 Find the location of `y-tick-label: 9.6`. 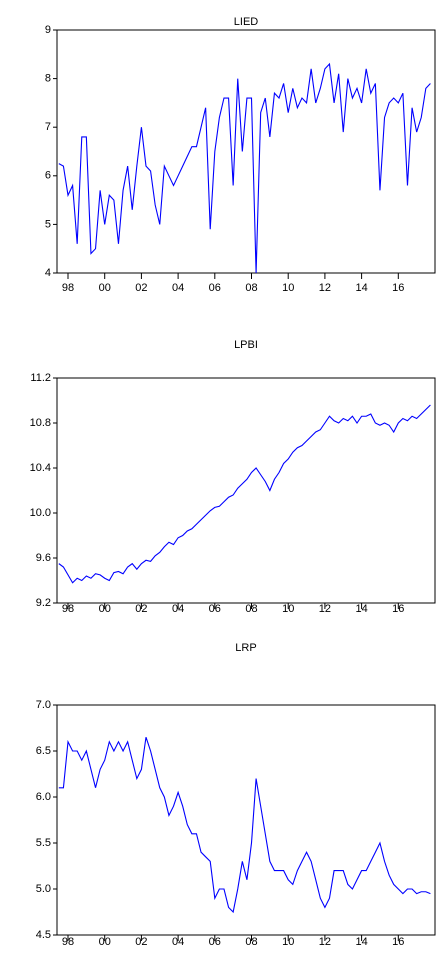

y-tick-label: 9.6 is located at coordinates (43, 558).